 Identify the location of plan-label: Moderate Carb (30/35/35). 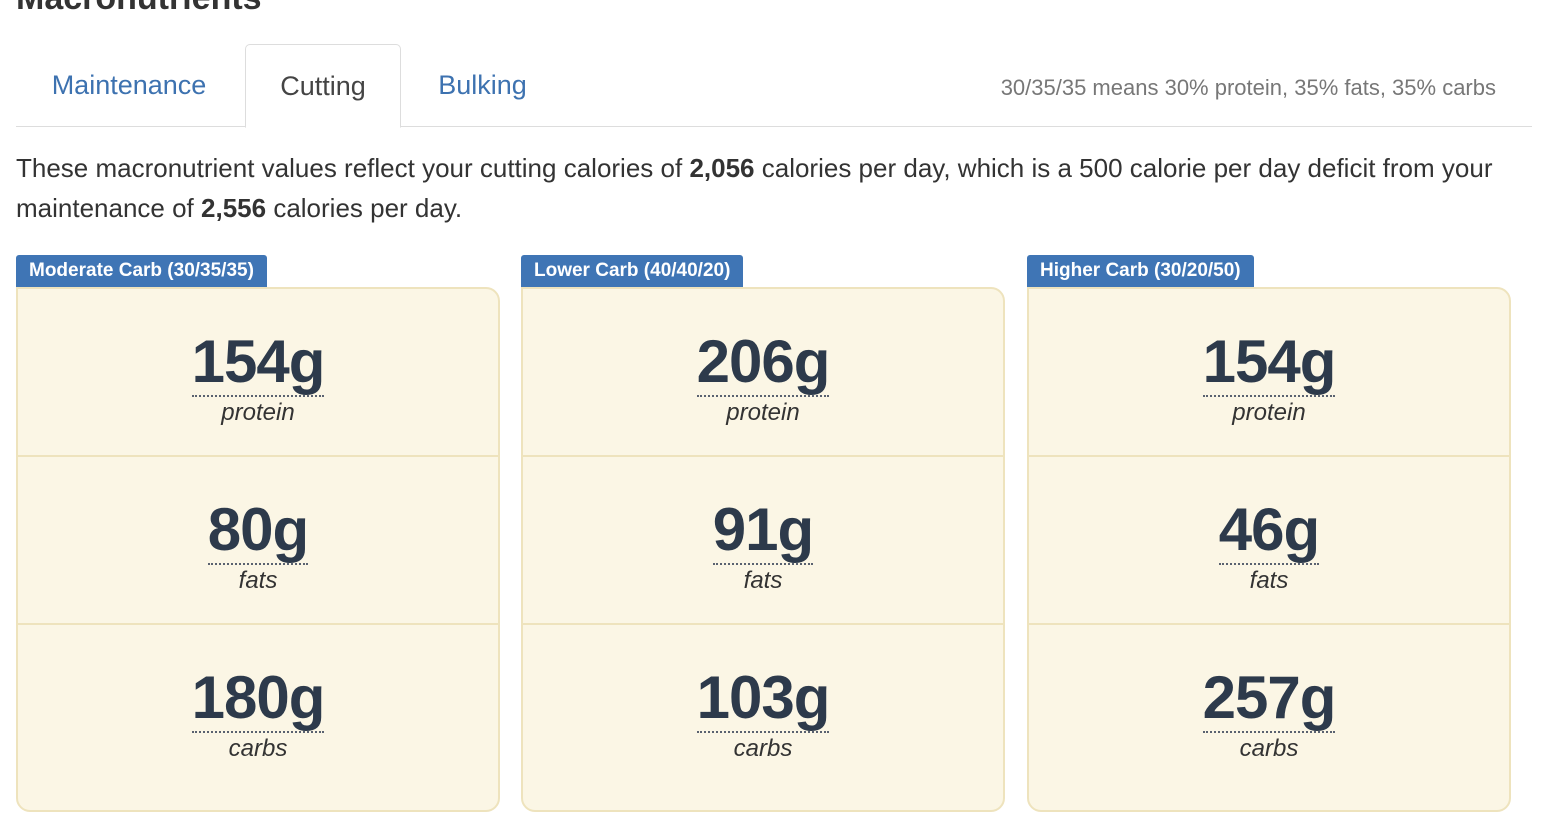
(141, 271).